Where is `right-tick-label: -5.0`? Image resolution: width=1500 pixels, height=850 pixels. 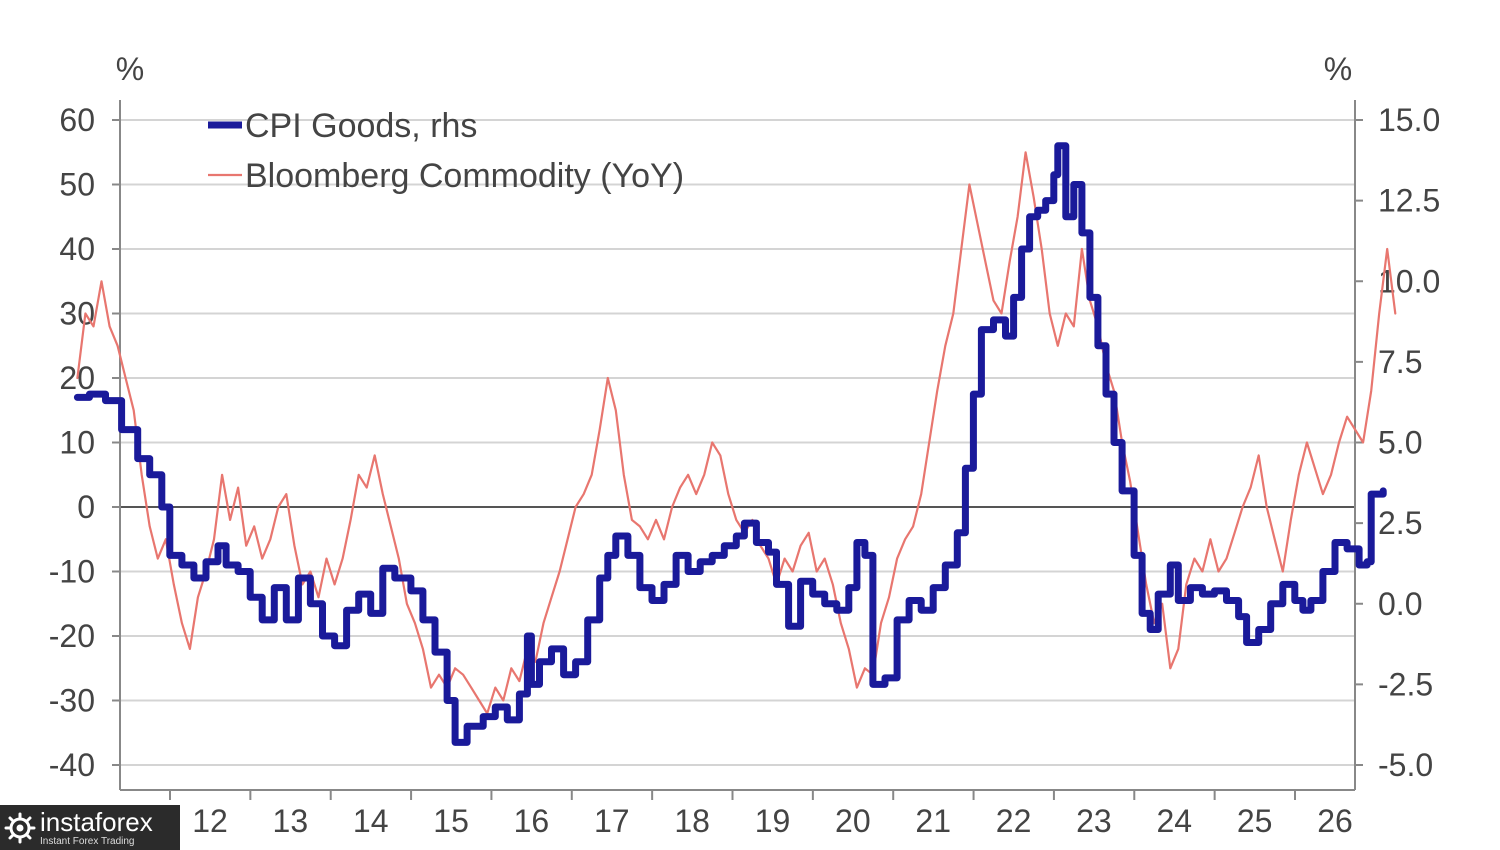 right-tick-label: -5.0 is located at coordinates (1405, 765).